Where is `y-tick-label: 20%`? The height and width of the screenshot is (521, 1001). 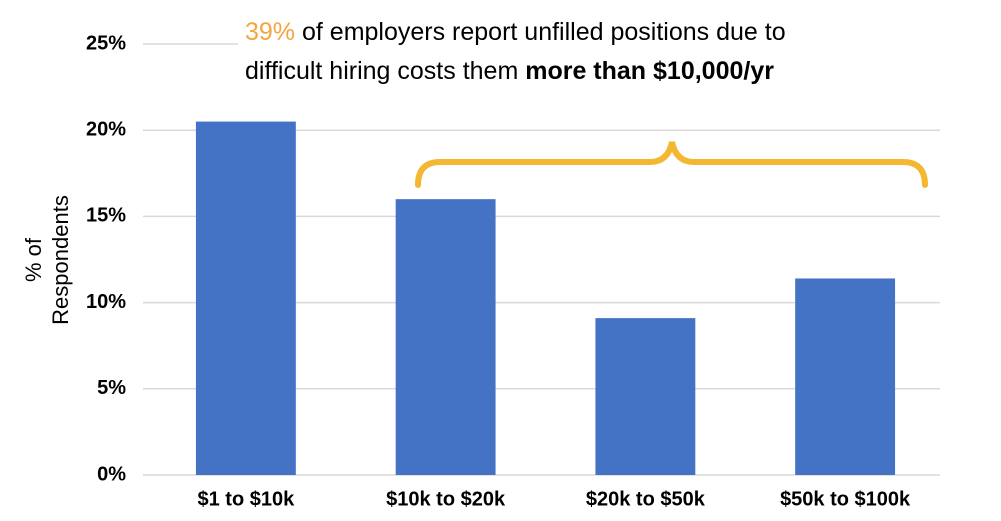
y-tick-label: 20% is located at coordinates (106, 129).